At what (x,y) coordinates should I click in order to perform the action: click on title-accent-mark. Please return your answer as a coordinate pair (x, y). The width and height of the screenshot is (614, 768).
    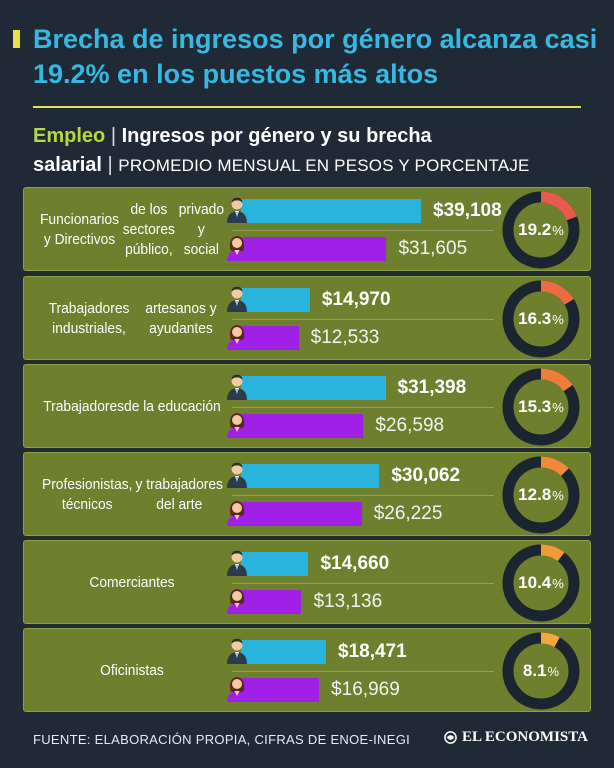
    Looking at the image, I should click on (16, 39).